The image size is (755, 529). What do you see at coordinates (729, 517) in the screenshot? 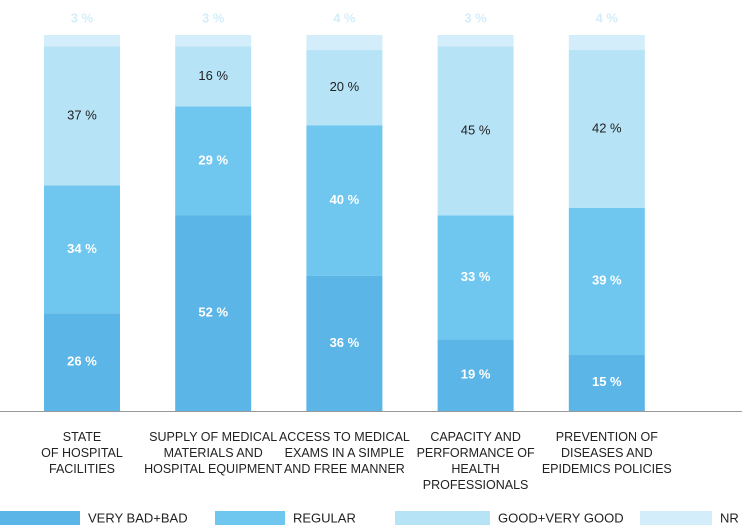
I see `legend-label: NR` at bounding box center [729, 517].